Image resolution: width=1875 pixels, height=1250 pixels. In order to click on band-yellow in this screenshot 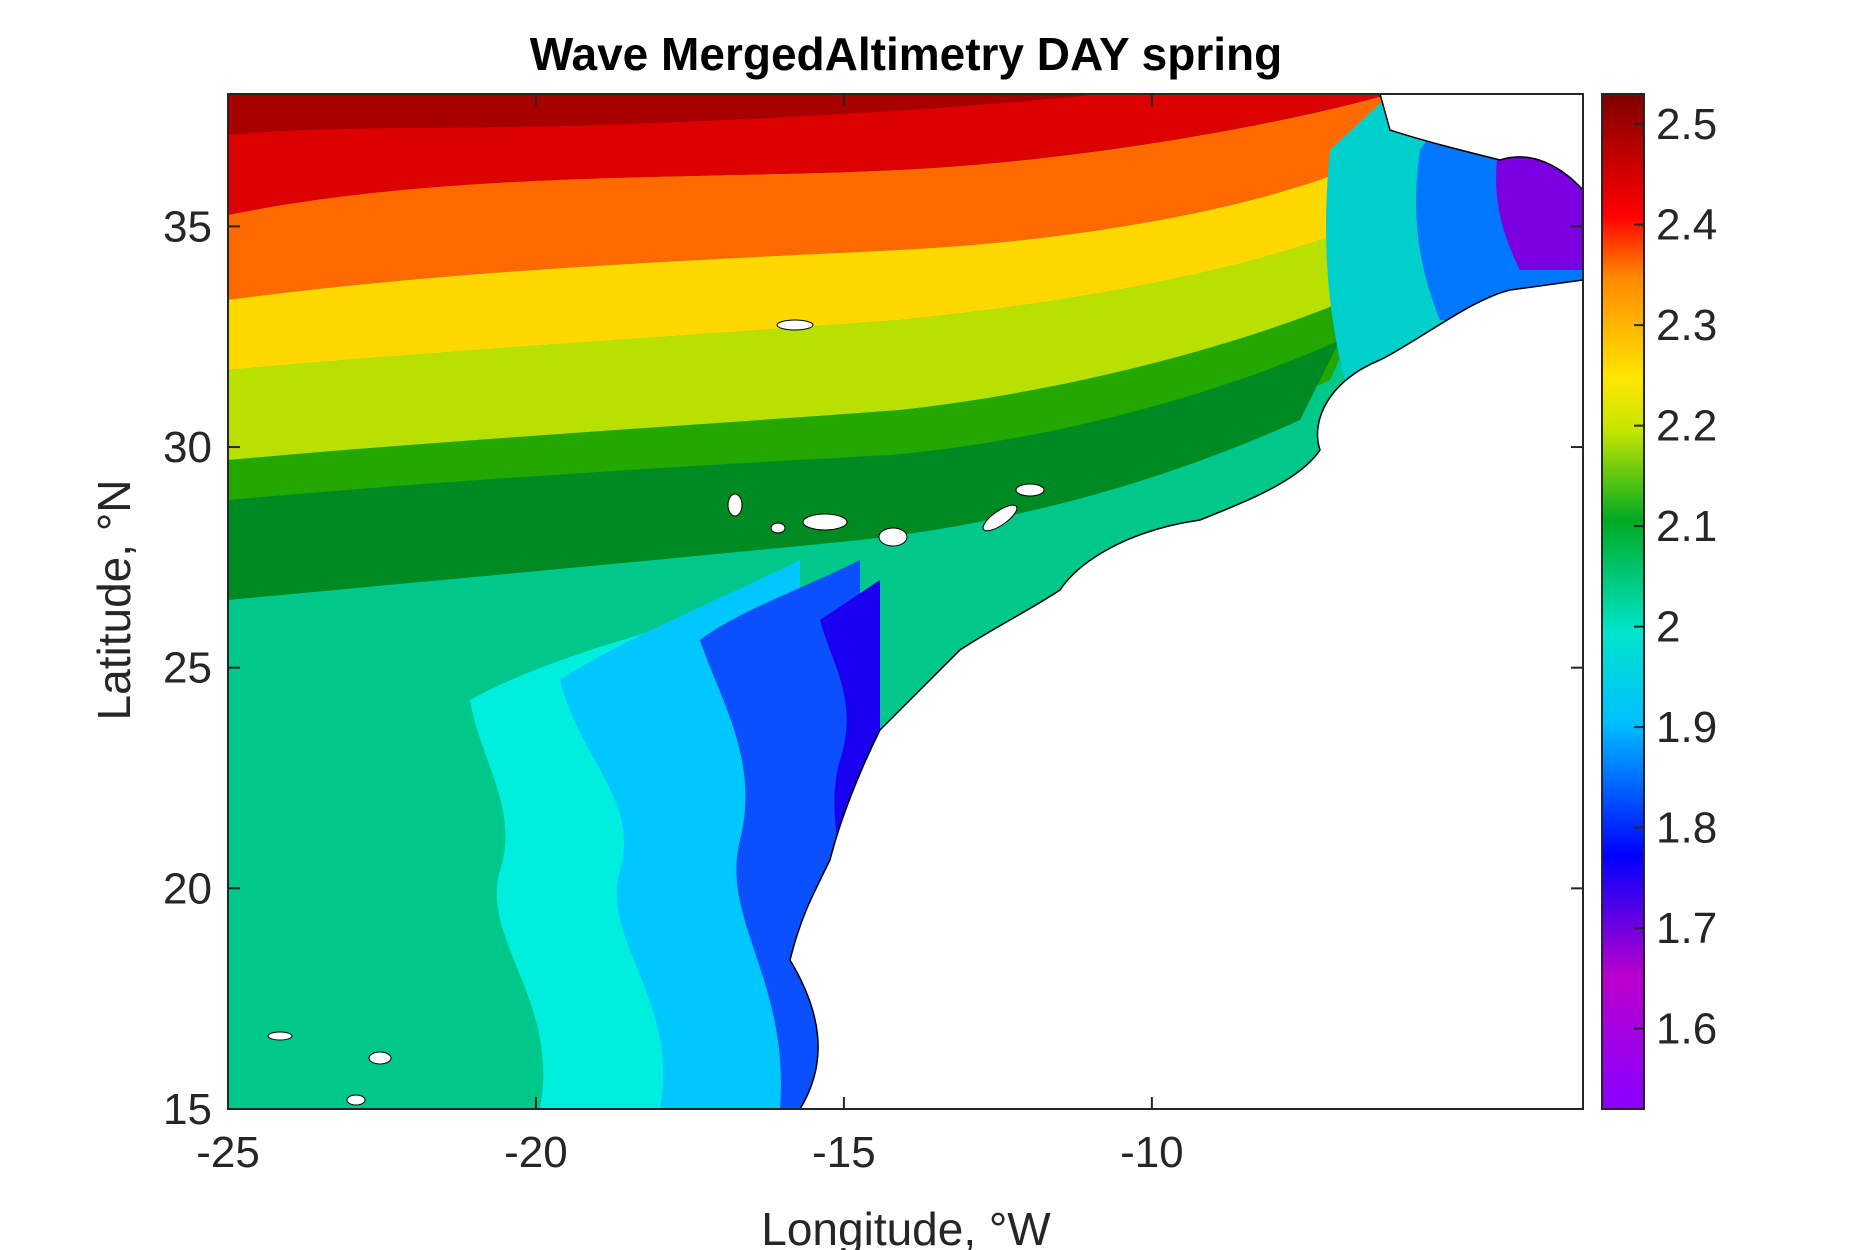, I will do `click(809, 260)`.